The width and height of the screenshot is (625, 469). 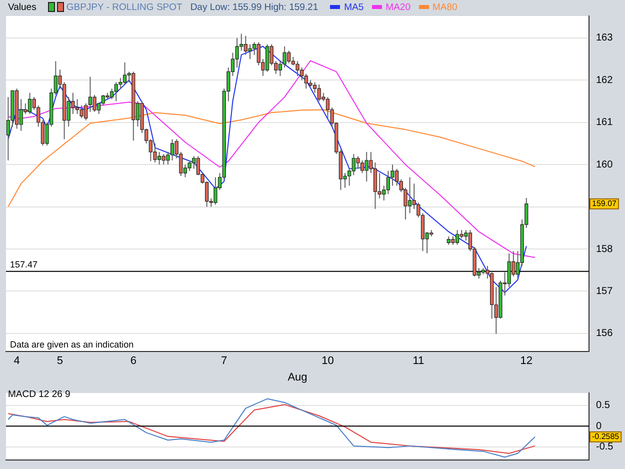 What do you see at coordinates (605, 38) in the screenshot?
I see `y-tick-label: 163` at bounding box center [605, 38].